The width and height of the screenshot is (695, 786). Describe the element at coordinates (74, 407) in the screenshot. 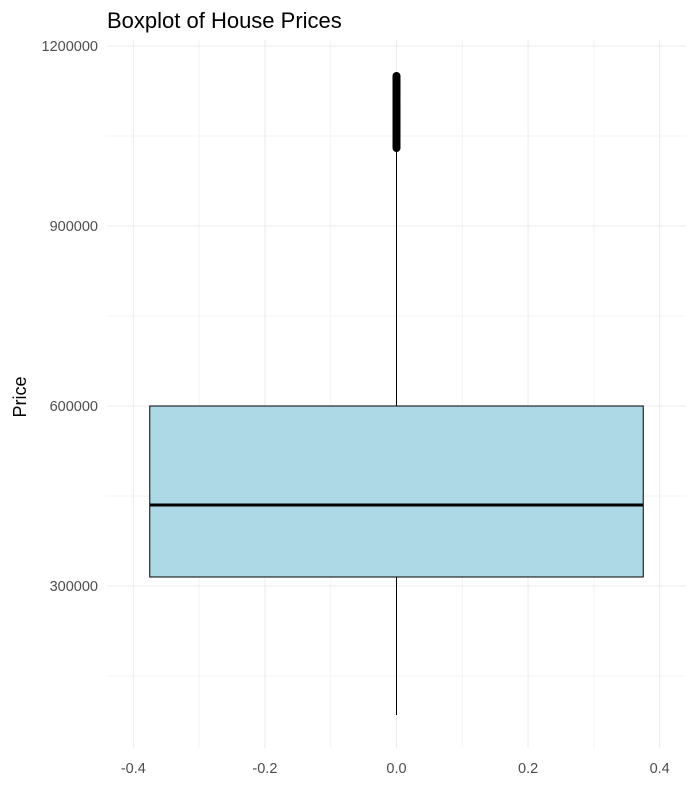

I see `y-tick-label: 600000` at that location.